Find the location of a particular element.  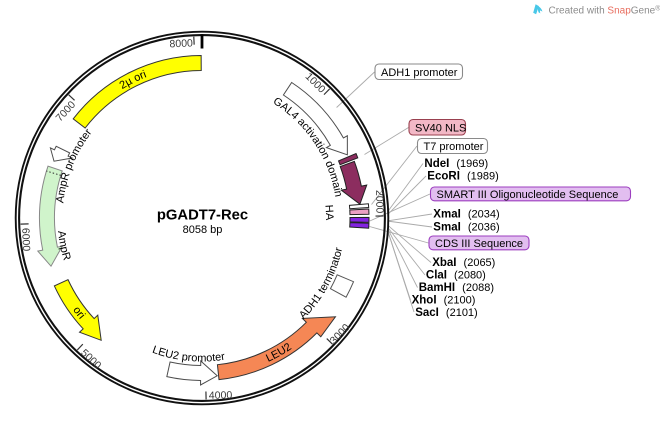

svg-text: Created with SnapGene® is located at coordinates (604, 11).